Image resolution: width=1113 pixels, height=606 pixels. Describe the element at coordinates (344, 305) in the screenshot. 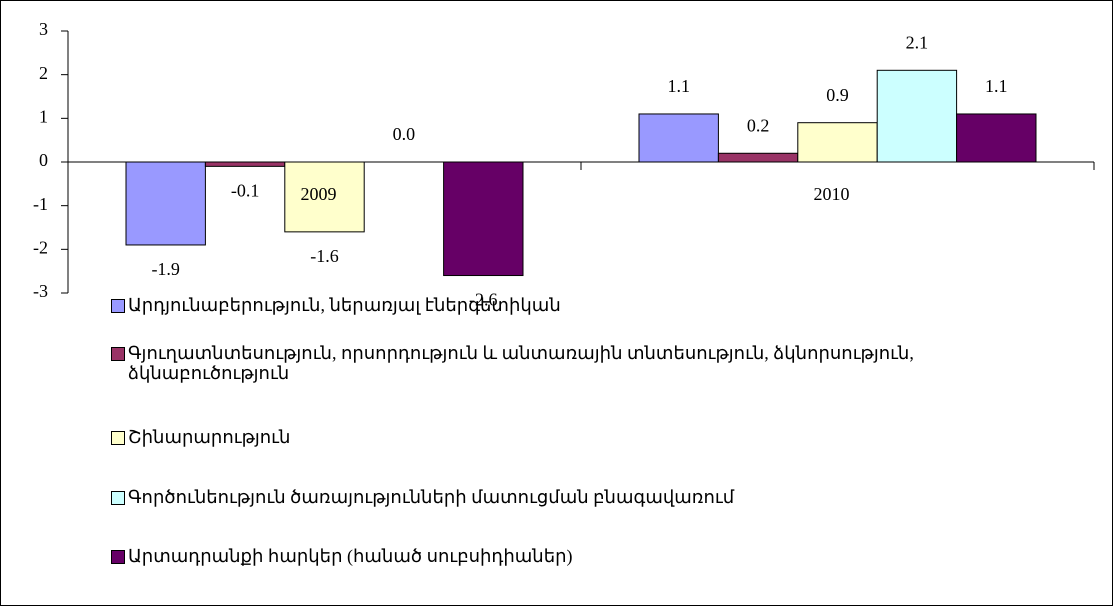

I see `legend-label: Արդյունաբերություն, ներառյալ էներգետիկան` at that location.